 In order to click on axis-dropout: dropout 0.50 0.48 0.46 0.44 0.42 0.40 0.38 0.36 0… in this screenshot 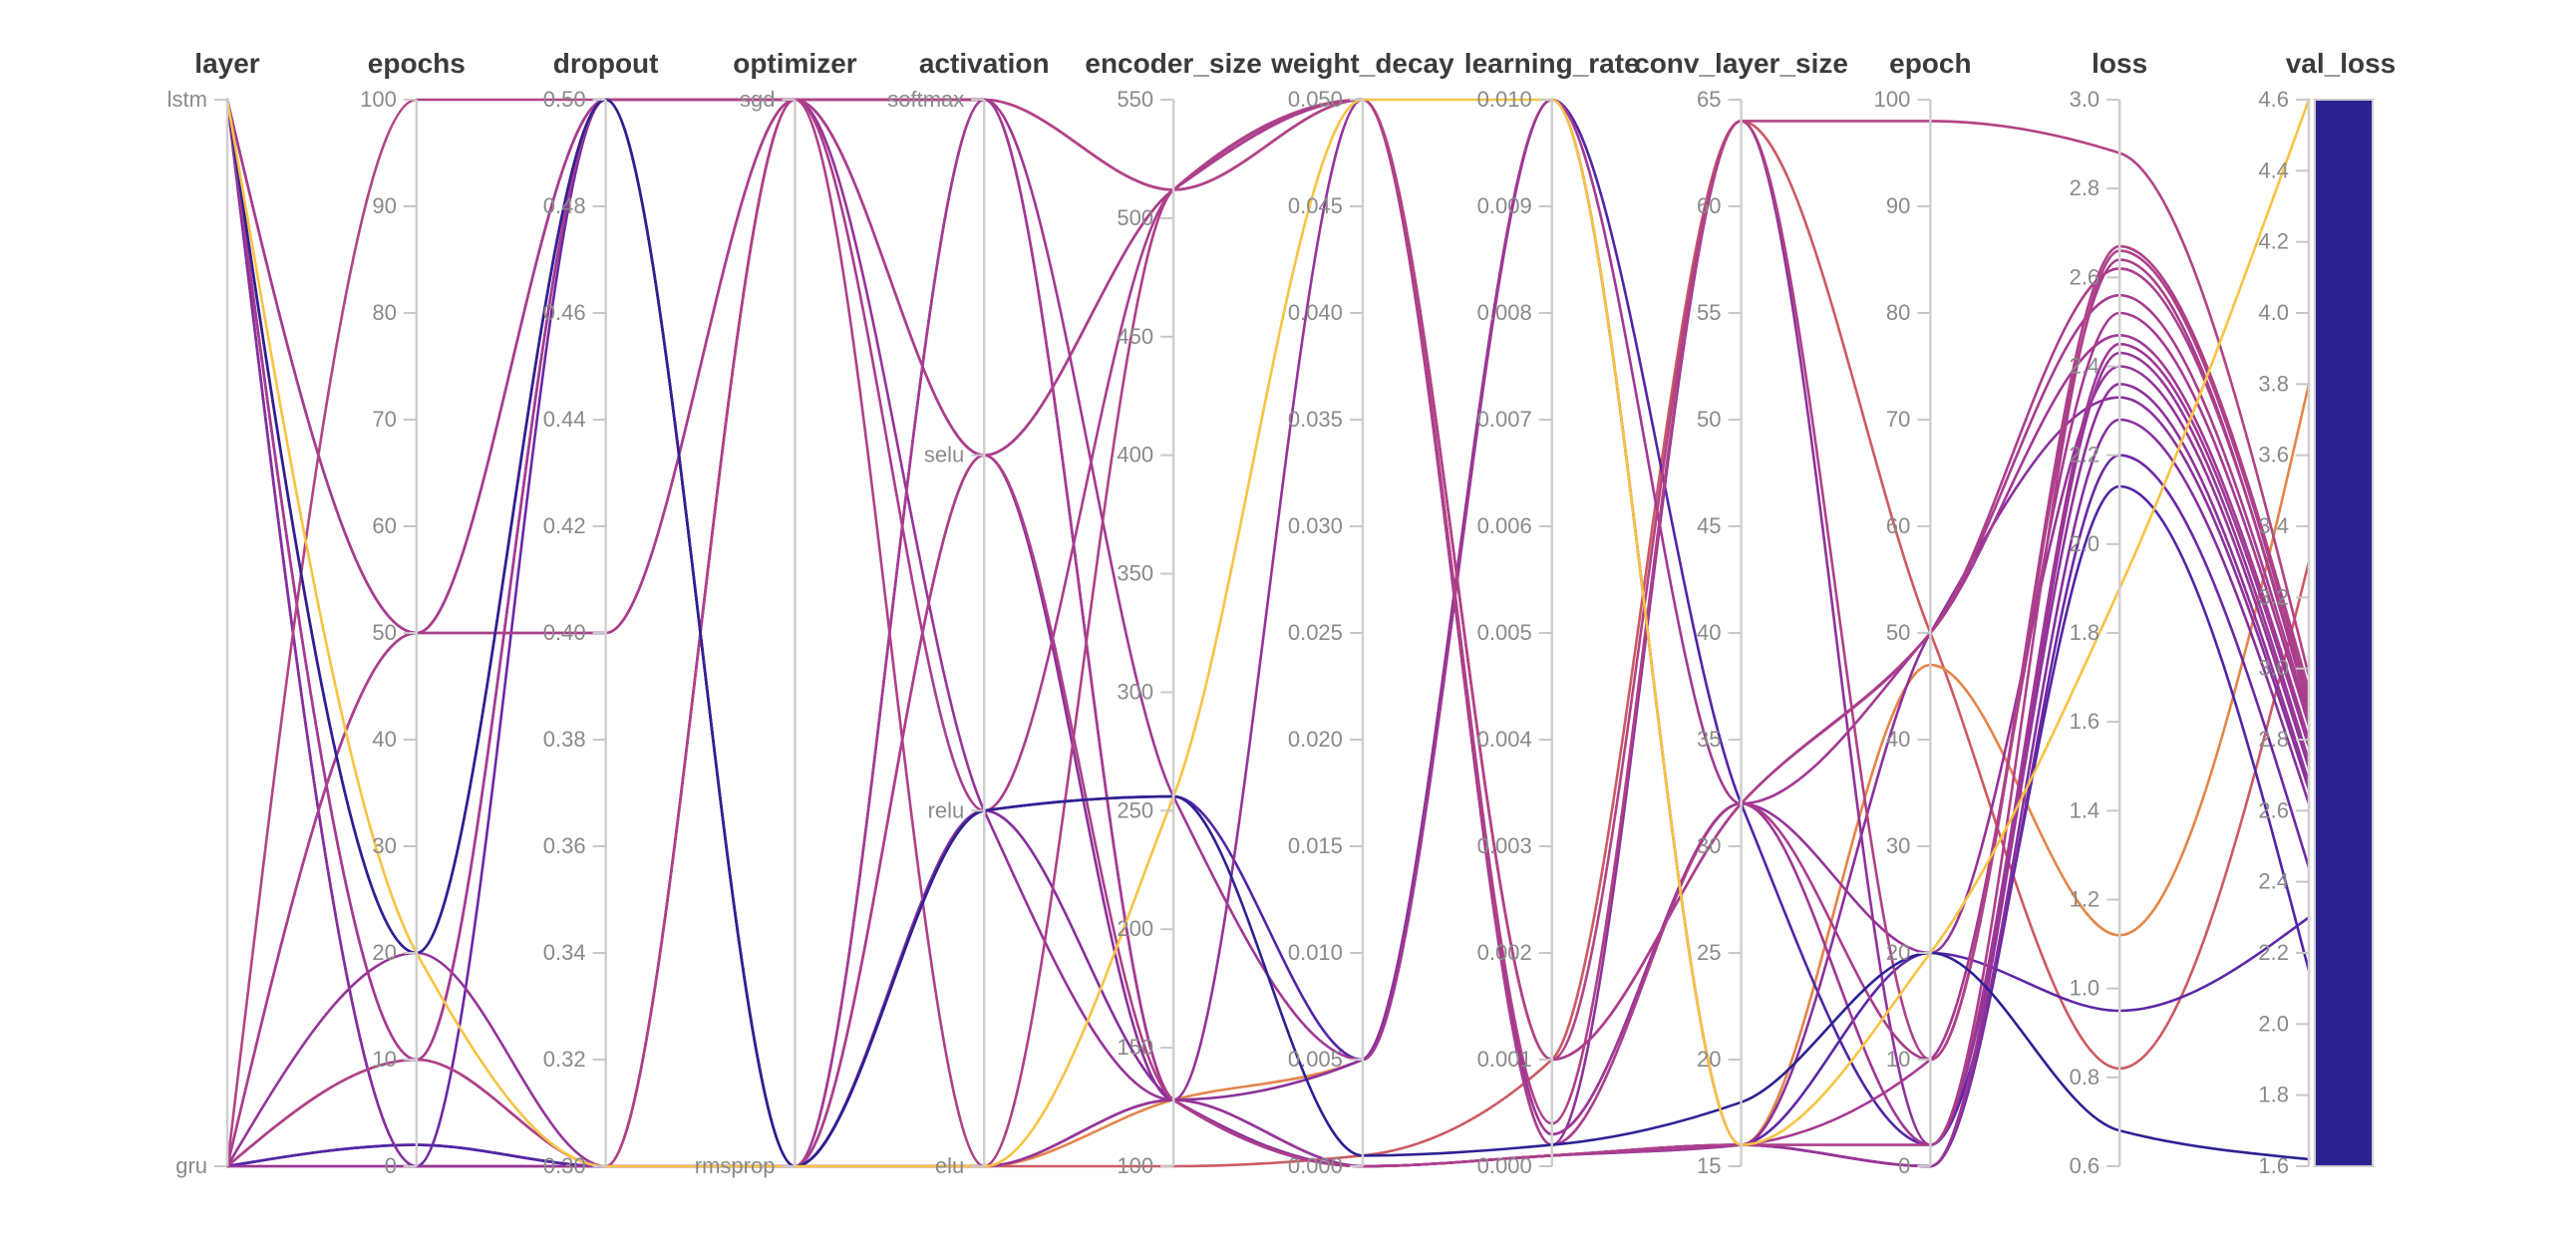, I will do `click(601, 613)`.